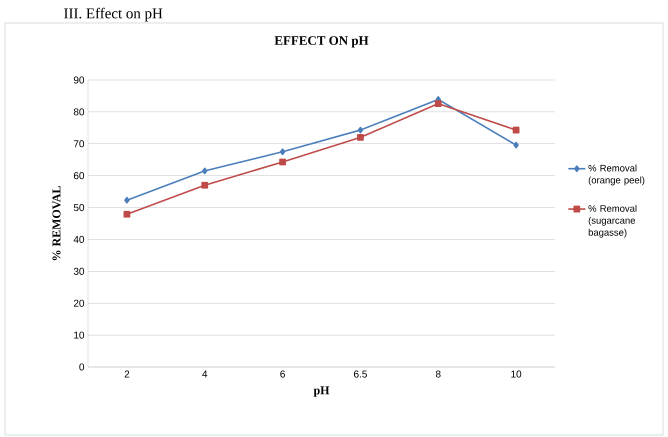  I want to click on y-axis-title: % REMOVAL, so click(56, 223).